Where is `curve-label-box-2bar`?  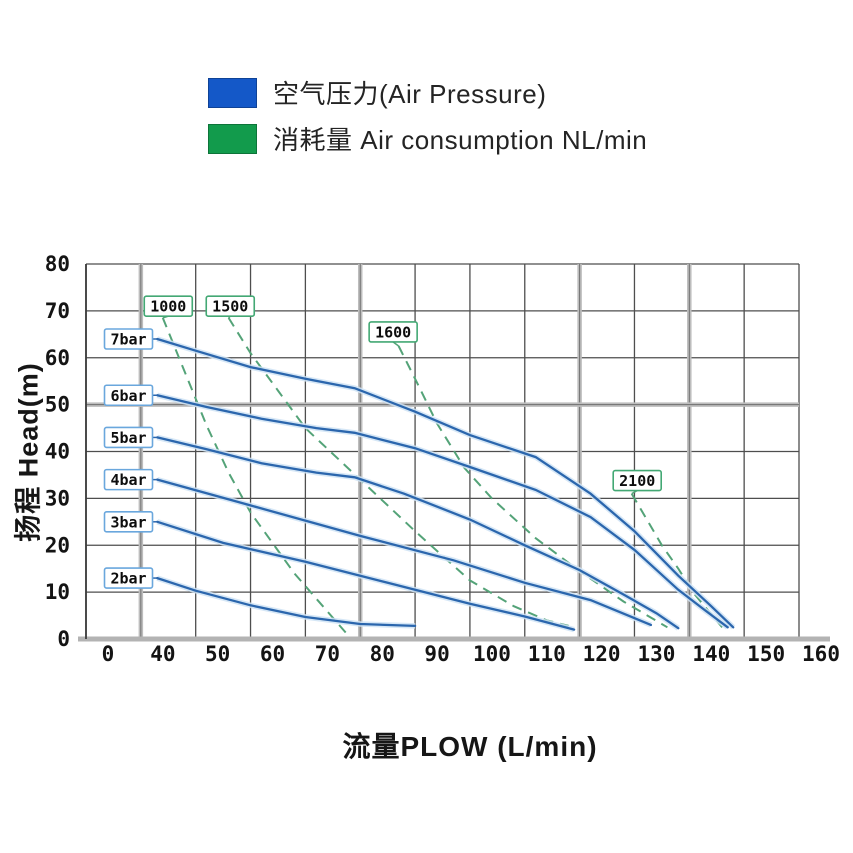 curve-label-box-2bar is located at coordinates (128, 578).